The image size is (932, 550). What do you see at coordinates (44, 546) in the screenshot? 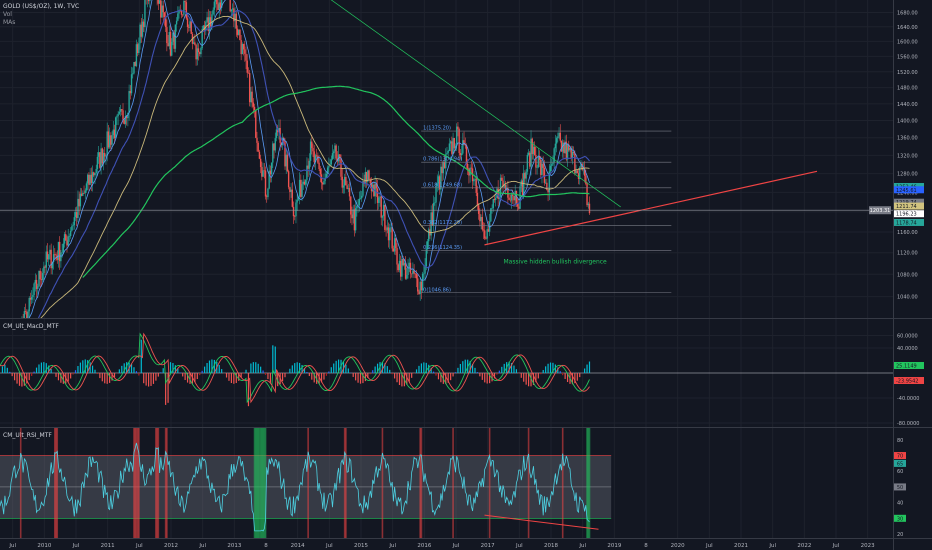
I see `x-tick-label: 2010` at bounding box center [44, 546].